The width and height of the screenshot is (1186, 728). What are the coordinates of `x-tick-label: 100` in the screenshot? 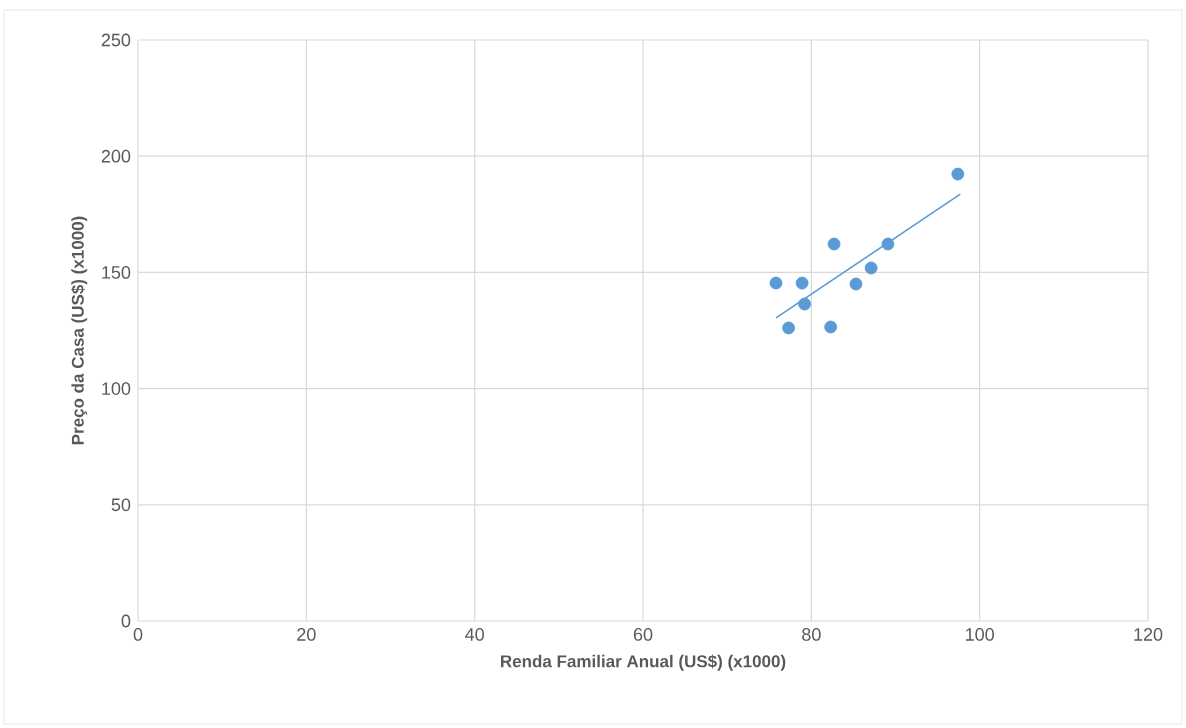 It's located at (980, 634).